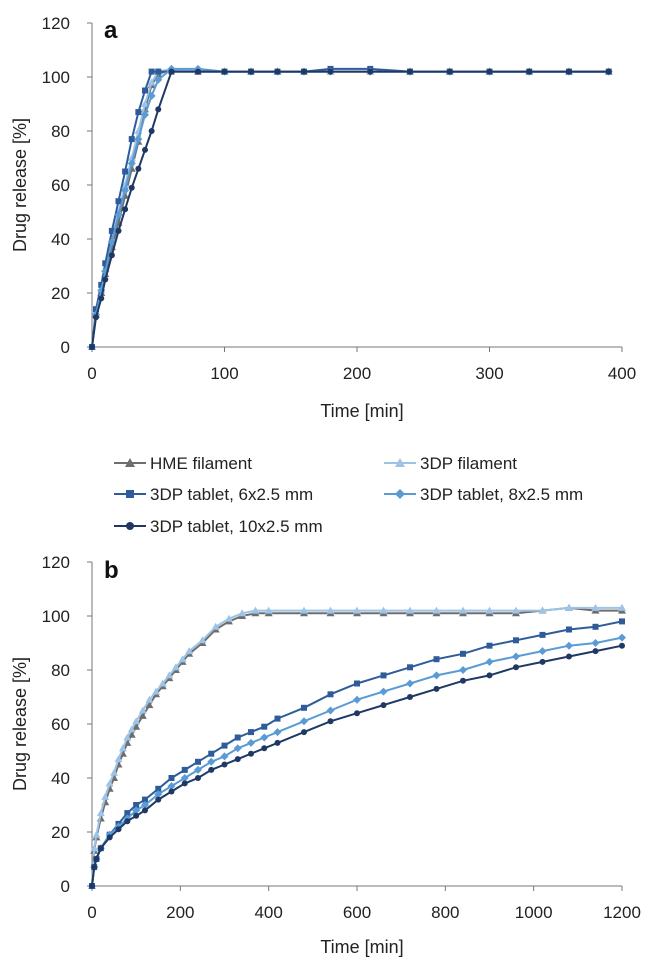 This screenshot has height=960, width=650. What do you see at coordinates (231, 494) in the screenshot?
I see `legend-label: 3DP tablet, 6x2.5 mm` at bounding box center [231, 494].